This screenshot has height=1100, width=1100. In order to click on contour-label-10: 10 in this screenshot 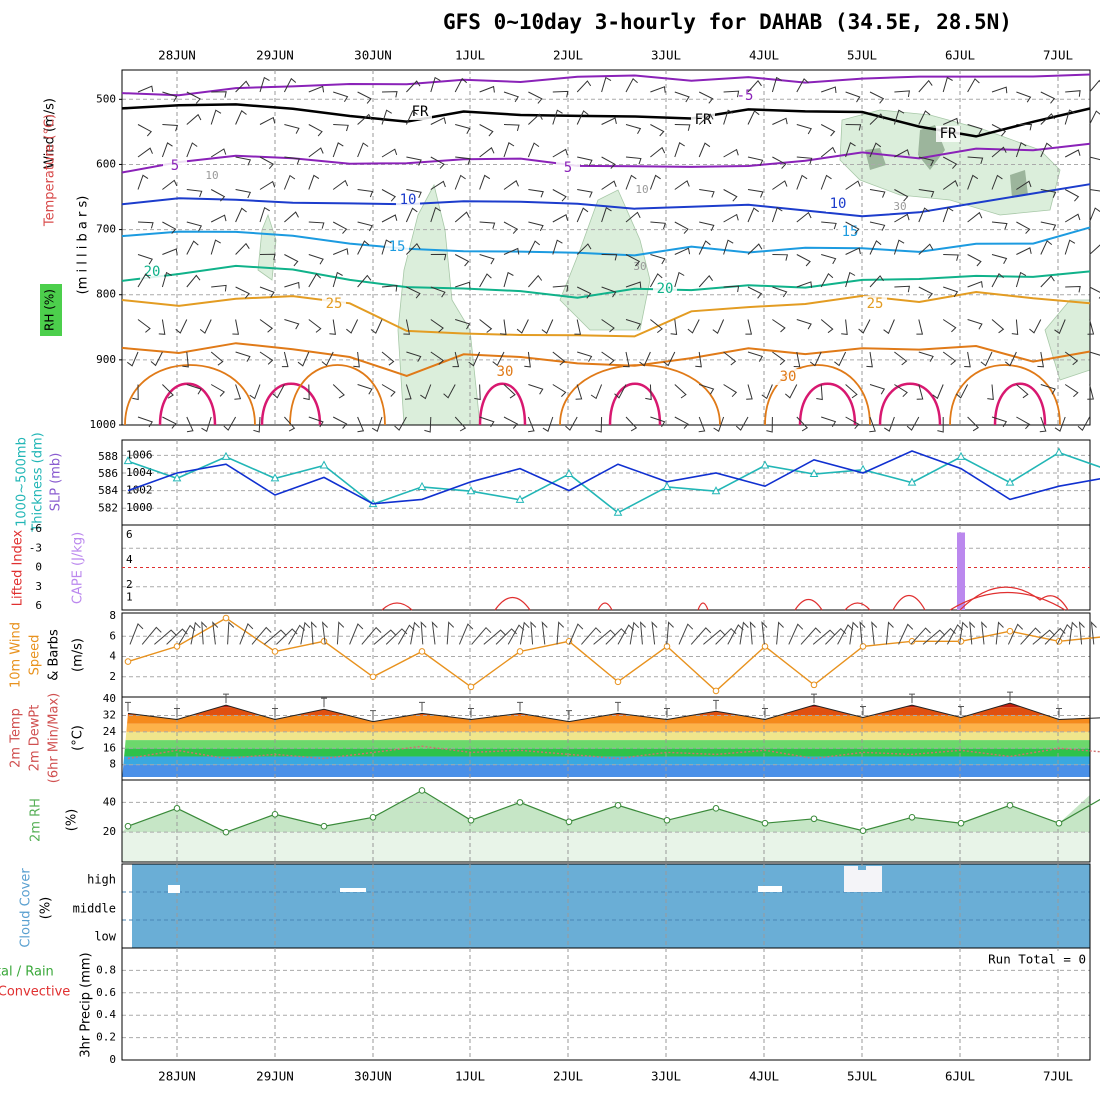, I will do `click(408, 200)`.